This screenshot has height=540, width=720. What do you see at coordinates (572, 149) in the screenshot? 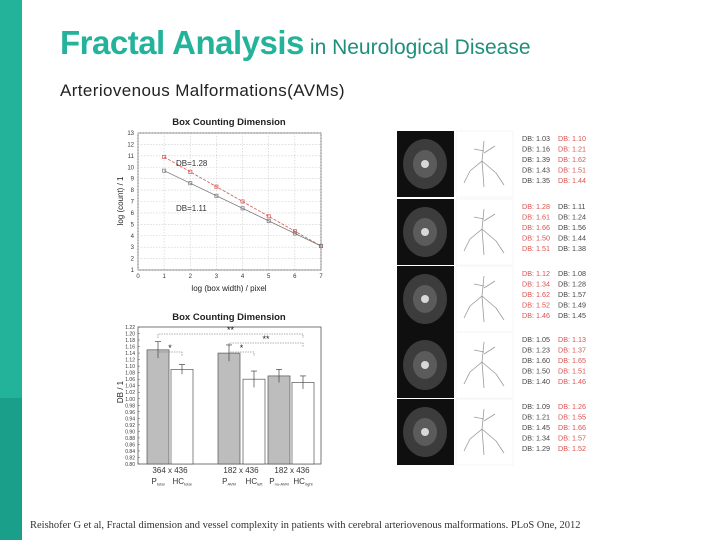
I see `db-value-right: DB: 1.21` at bounding box center [572, 149].